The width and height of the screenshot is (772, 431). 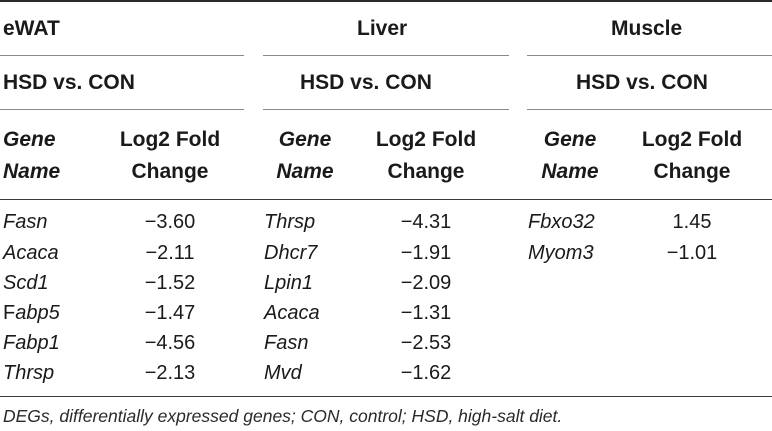 What do you see at coordinates (386, 1) in the screenshot?
I see `table-top-rule` at bounding box center [386, 1].